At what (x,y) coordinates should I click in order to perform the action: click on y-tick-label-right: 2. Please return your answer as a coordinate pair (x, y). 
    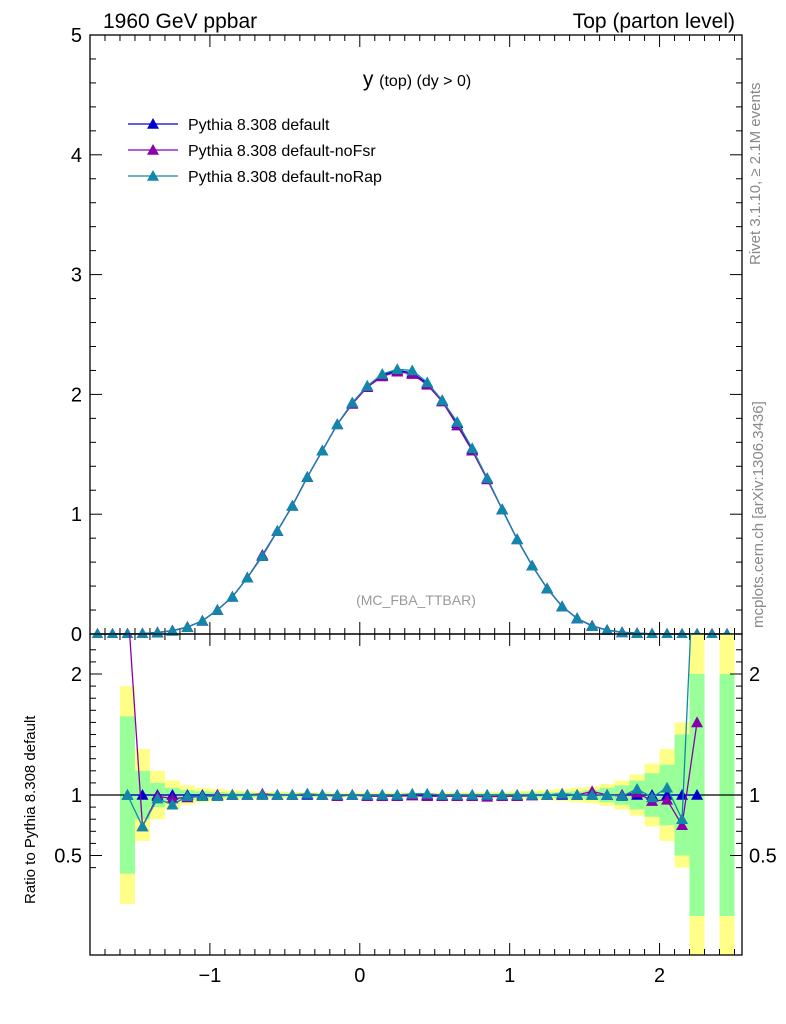
    Looking at the image, I should click on (754, 675).